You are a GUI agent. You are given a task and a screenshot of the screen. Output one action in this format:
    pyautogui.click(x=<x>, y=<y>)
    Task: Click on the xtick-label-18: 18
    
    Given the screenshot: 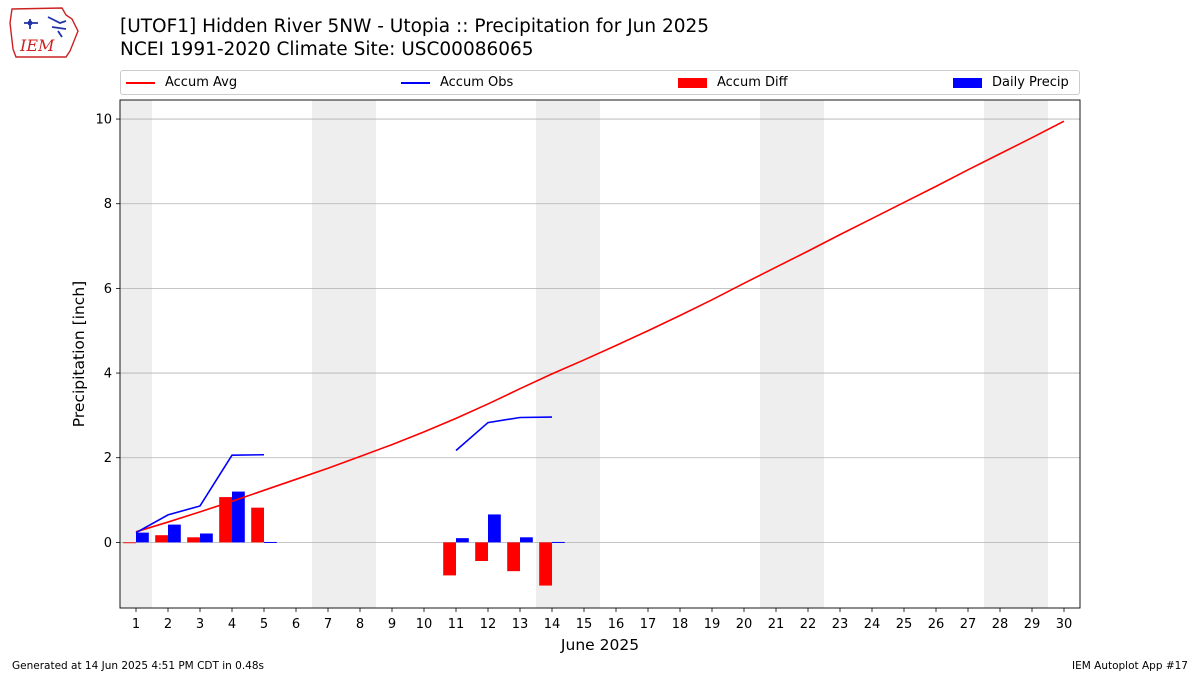 What is the action you would take?
    pyautogui.click(x=680, y=624)
    